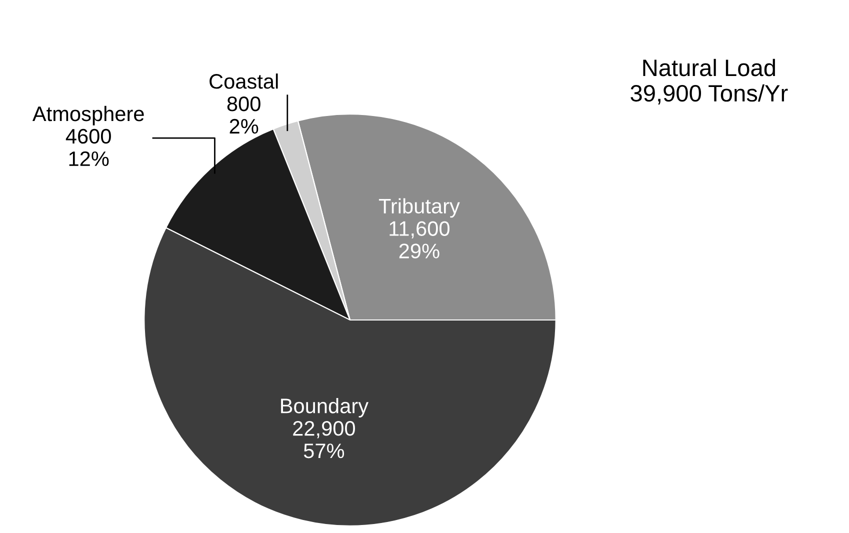 The width and height of the screenshot is (849, 533). What do you see at coordinates (419, 208) in the screenshot?
I see `slice-label: Tributary` at bounding box center [419, 208].